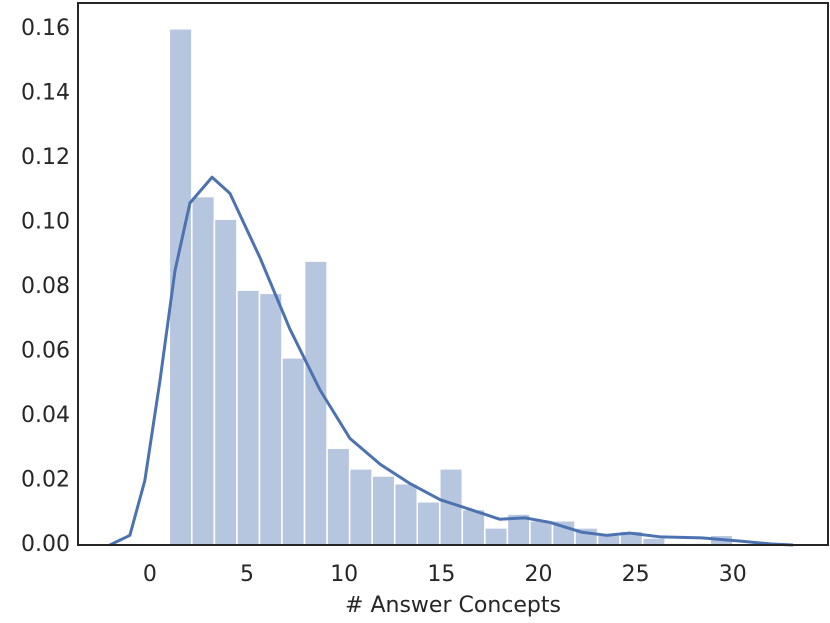  What do you see at coordinates (45, 28) in the screenshot?
I see `y-tick-label: 0.16` at bounding box center [45, 28].